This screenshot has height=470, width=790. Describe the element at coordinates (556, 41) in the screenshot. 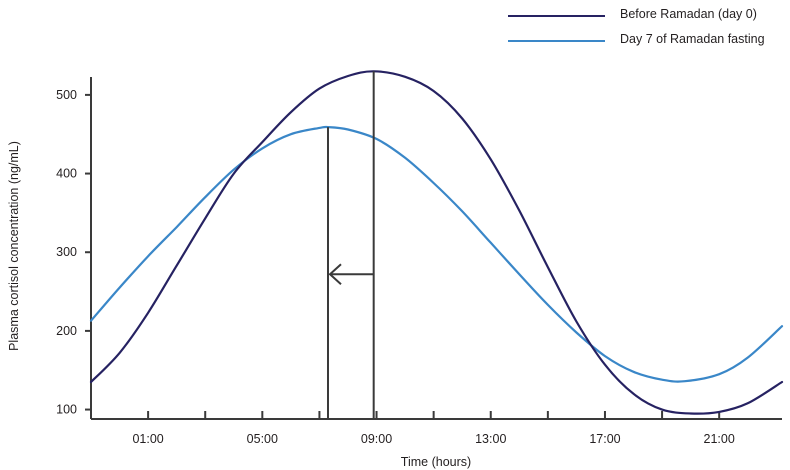

I see `legend-swatch-day-7-ramadan` at that location.